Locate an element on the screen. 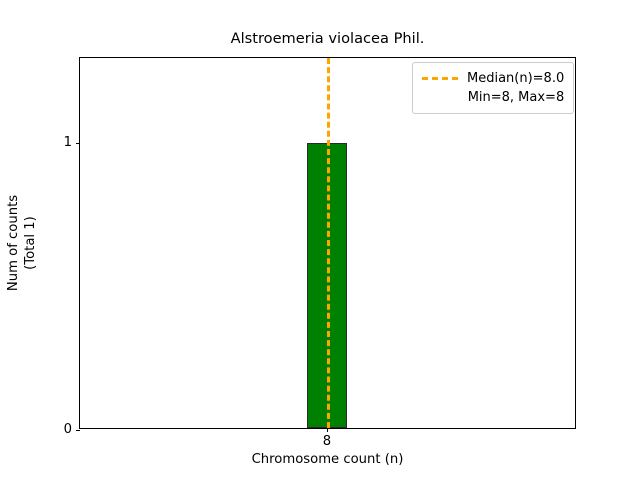 Image resolution: width=640 pixels, height=480 pixels. xtick-label-8: 8 is located at coordinates (327, 441).